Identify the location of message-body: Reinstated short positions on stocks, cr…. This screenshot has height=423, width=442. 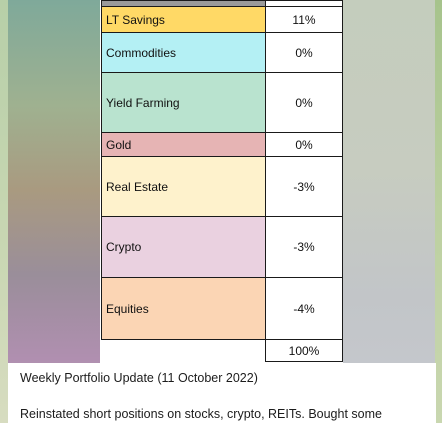
(201, 414).